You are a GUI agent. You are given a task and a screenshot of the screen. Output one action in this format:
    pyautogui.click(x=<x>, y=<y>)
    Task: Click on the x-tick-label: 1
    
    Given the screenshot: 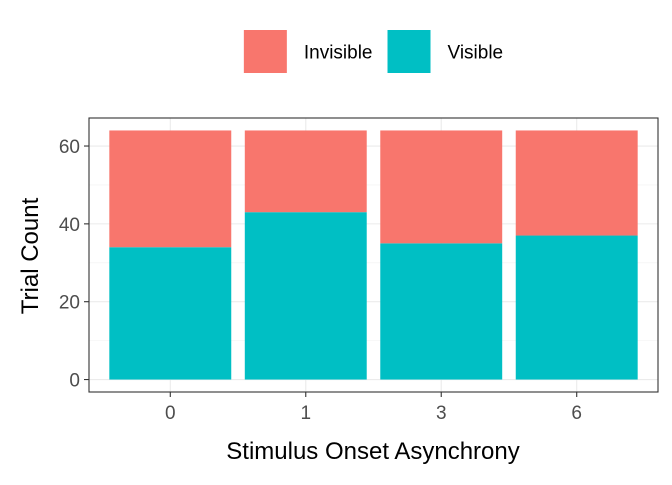 What is the action you would take?
    pyautogui.click(x=305, y=413)
    